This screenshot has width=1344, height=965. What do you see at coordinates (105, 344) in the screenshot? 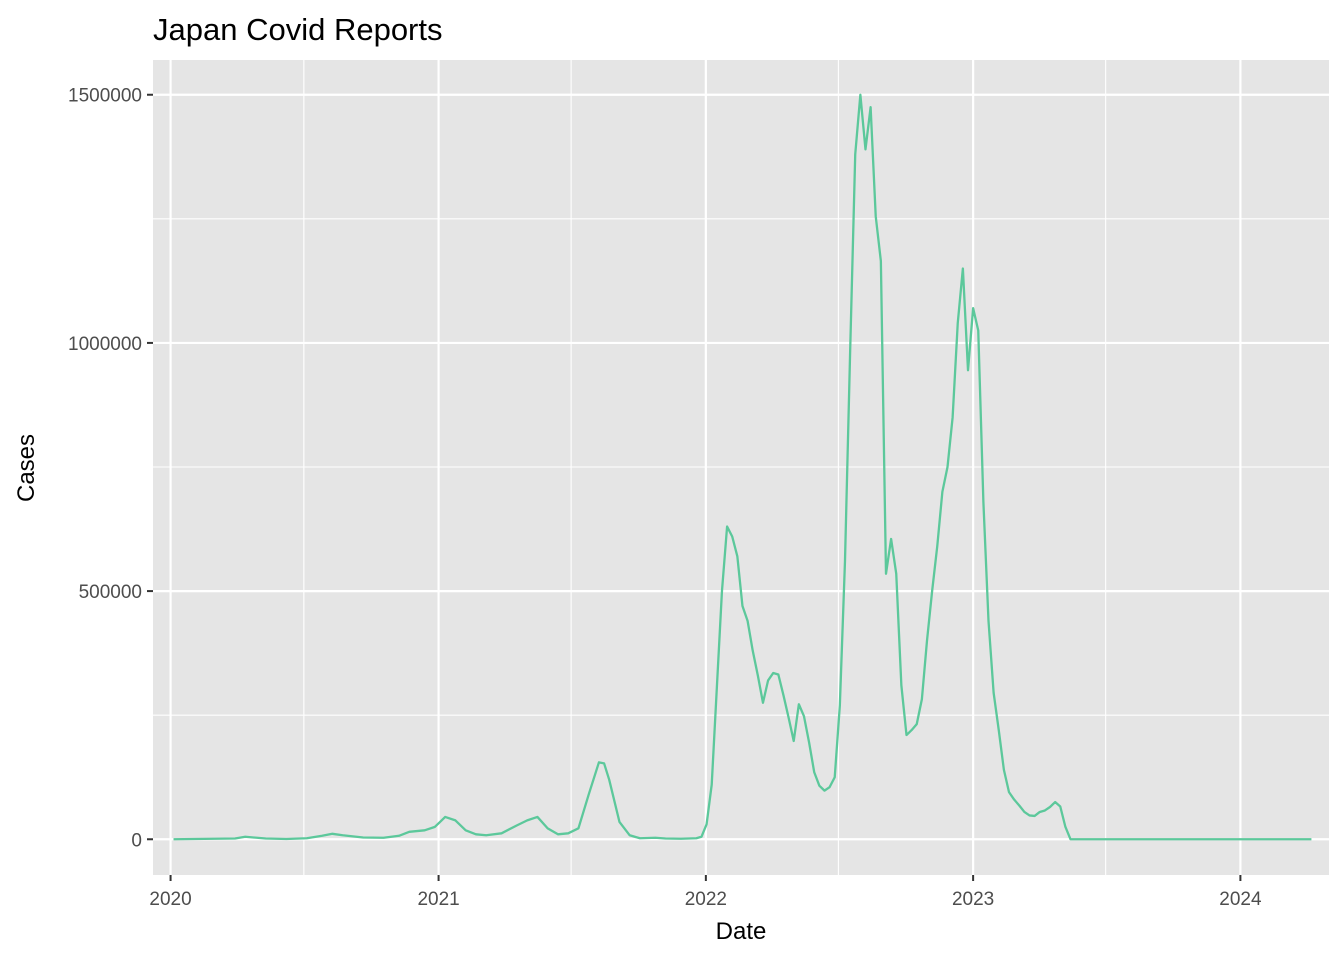
I see `y-tick-label: 1000000` at bounding box center [105, 344].